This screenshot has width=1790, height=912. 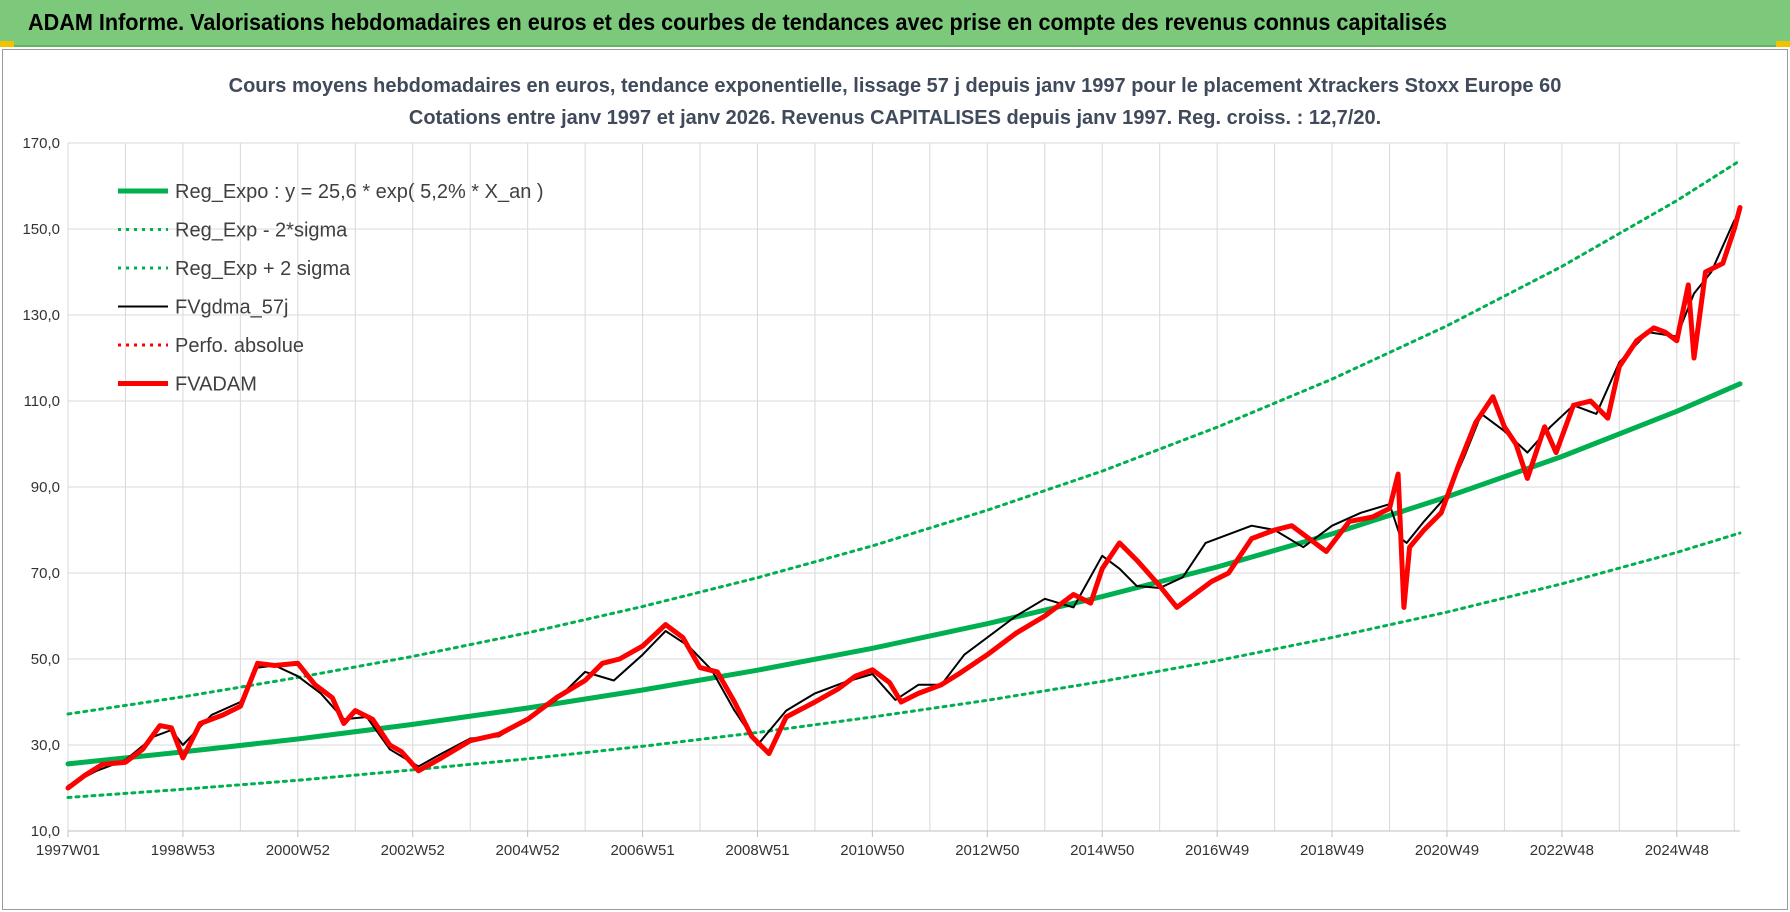 I want to click on x-tick-label: 2000W52, so click(x=298, y=850).